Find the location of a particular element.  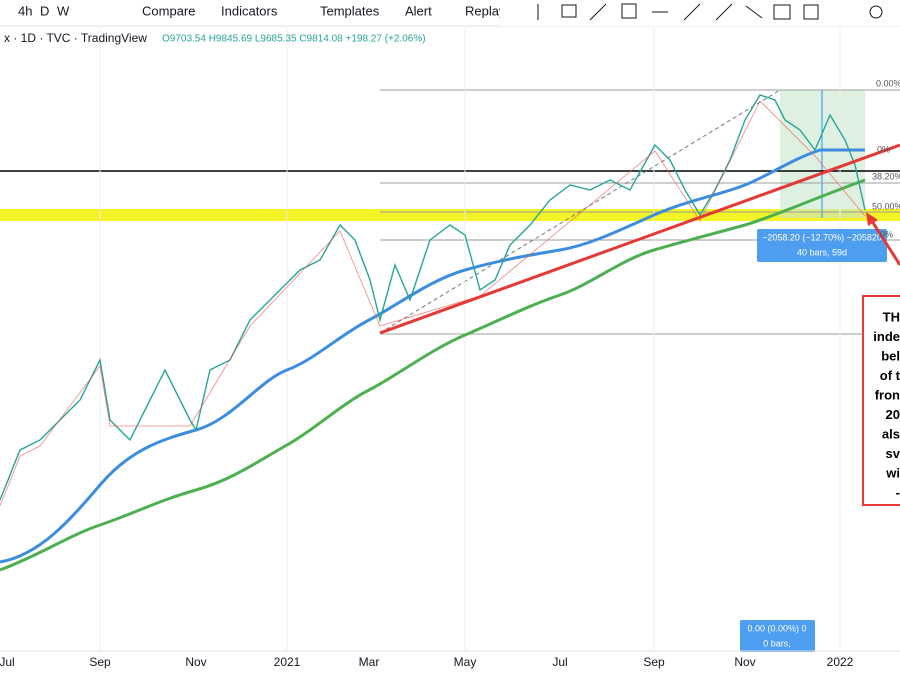

drawing-tools is located at coordinates (700, 13).